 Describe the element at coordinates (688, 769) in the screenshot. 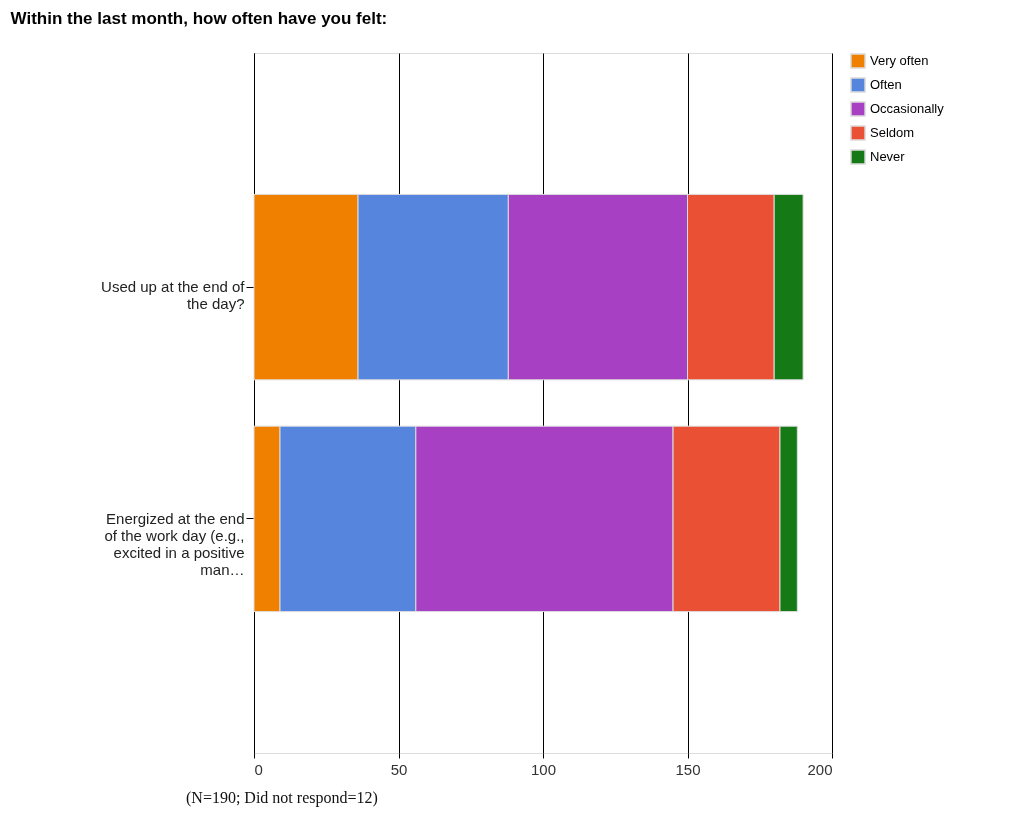

I see `x-tick-label: 150` at that location.